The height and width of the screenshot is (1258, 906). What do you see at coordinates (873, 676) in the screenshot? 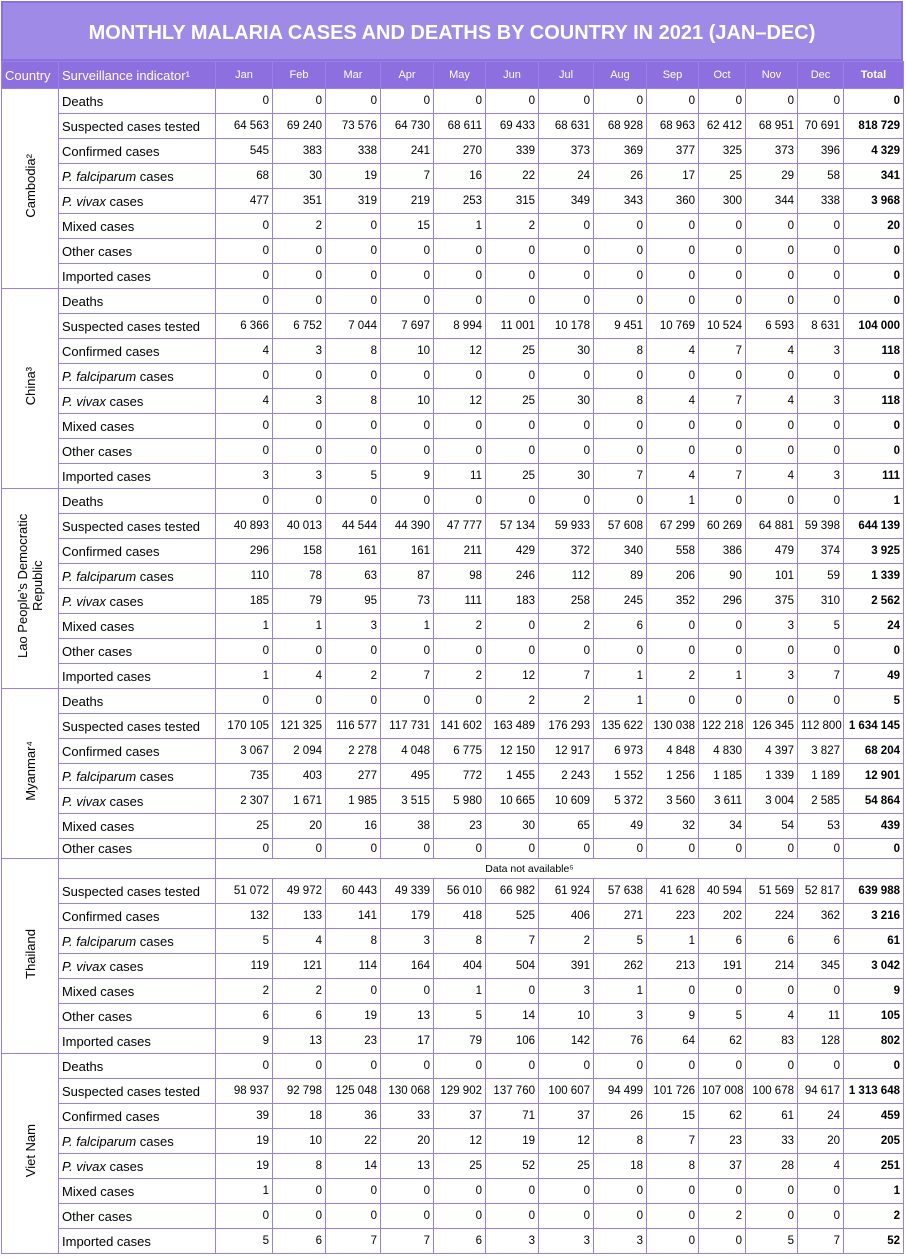
I see `total-cell: 49` at bounding box center [873, 676].